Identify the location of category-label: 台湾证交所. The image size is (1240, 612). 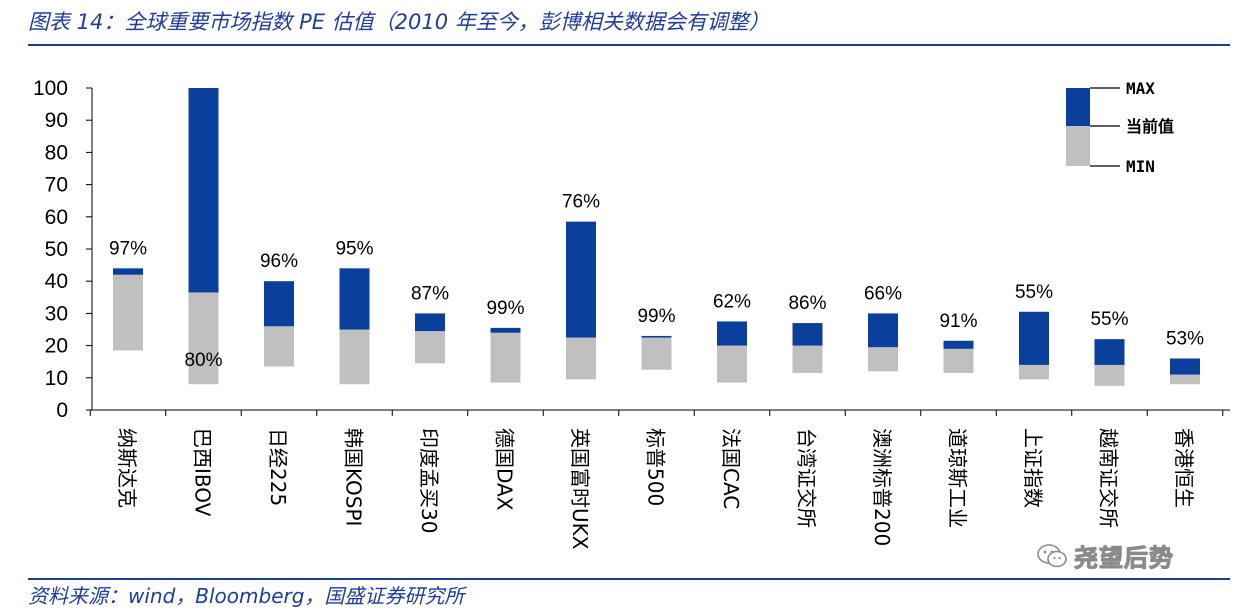
(807, 478).